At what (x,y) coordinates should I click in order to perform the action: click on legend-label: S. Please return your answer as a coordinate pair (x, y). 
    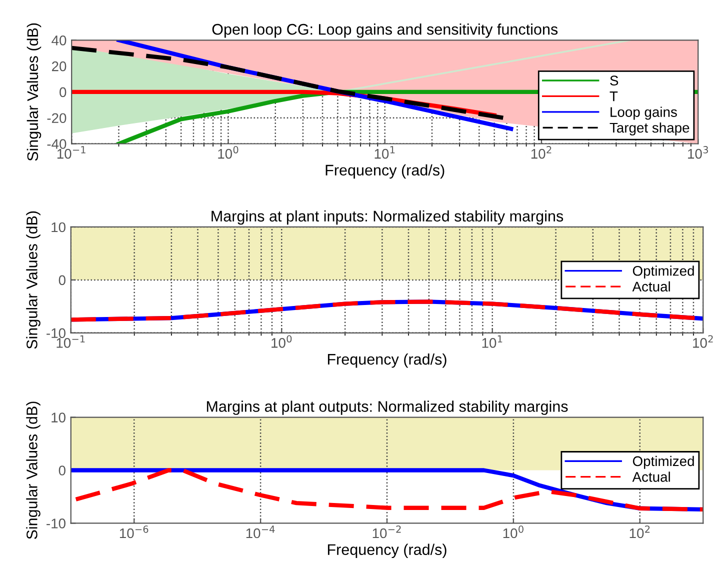
    Looking at the image, I should click on (614, 81).